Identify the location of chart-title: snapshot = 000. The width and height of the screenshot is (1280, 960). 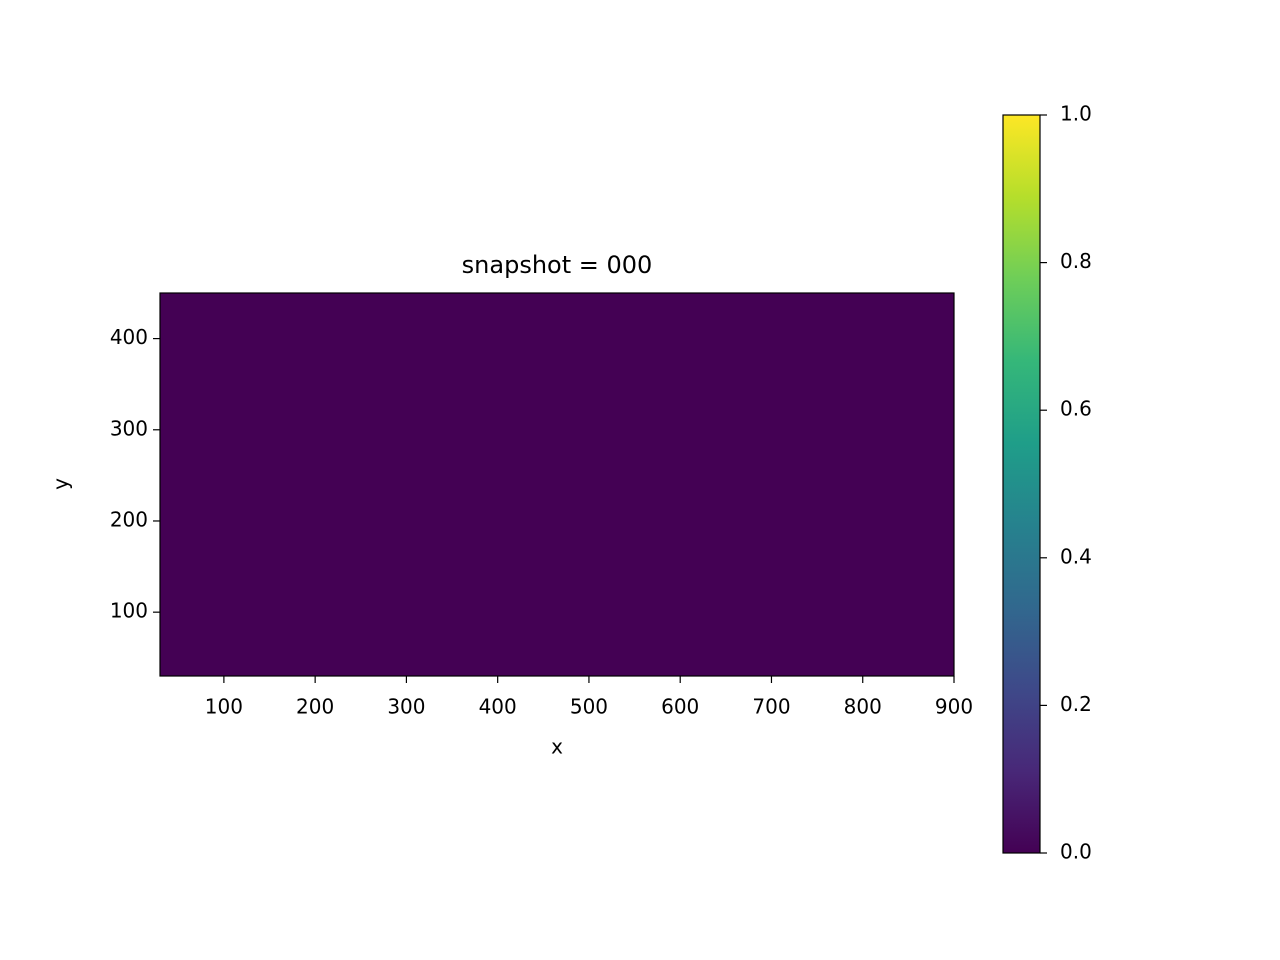
(557, 265).